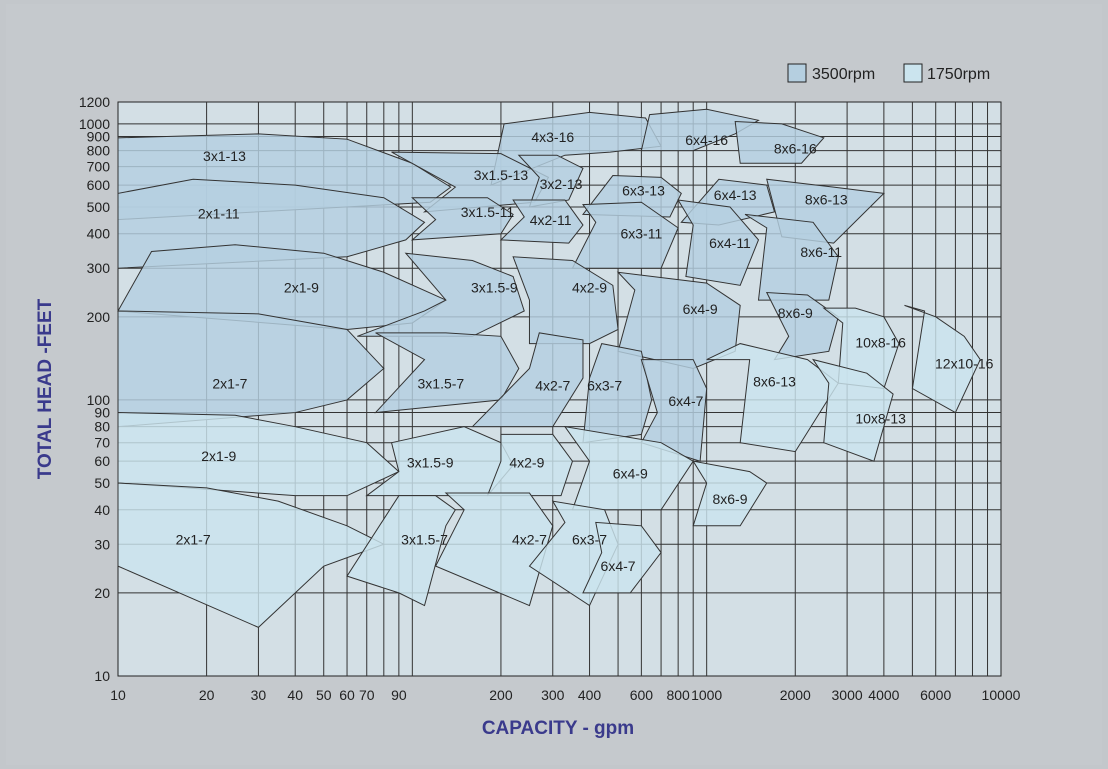 The image size is (1108, 769). I want to click on y-tick-label: 100, so click(99, 400).